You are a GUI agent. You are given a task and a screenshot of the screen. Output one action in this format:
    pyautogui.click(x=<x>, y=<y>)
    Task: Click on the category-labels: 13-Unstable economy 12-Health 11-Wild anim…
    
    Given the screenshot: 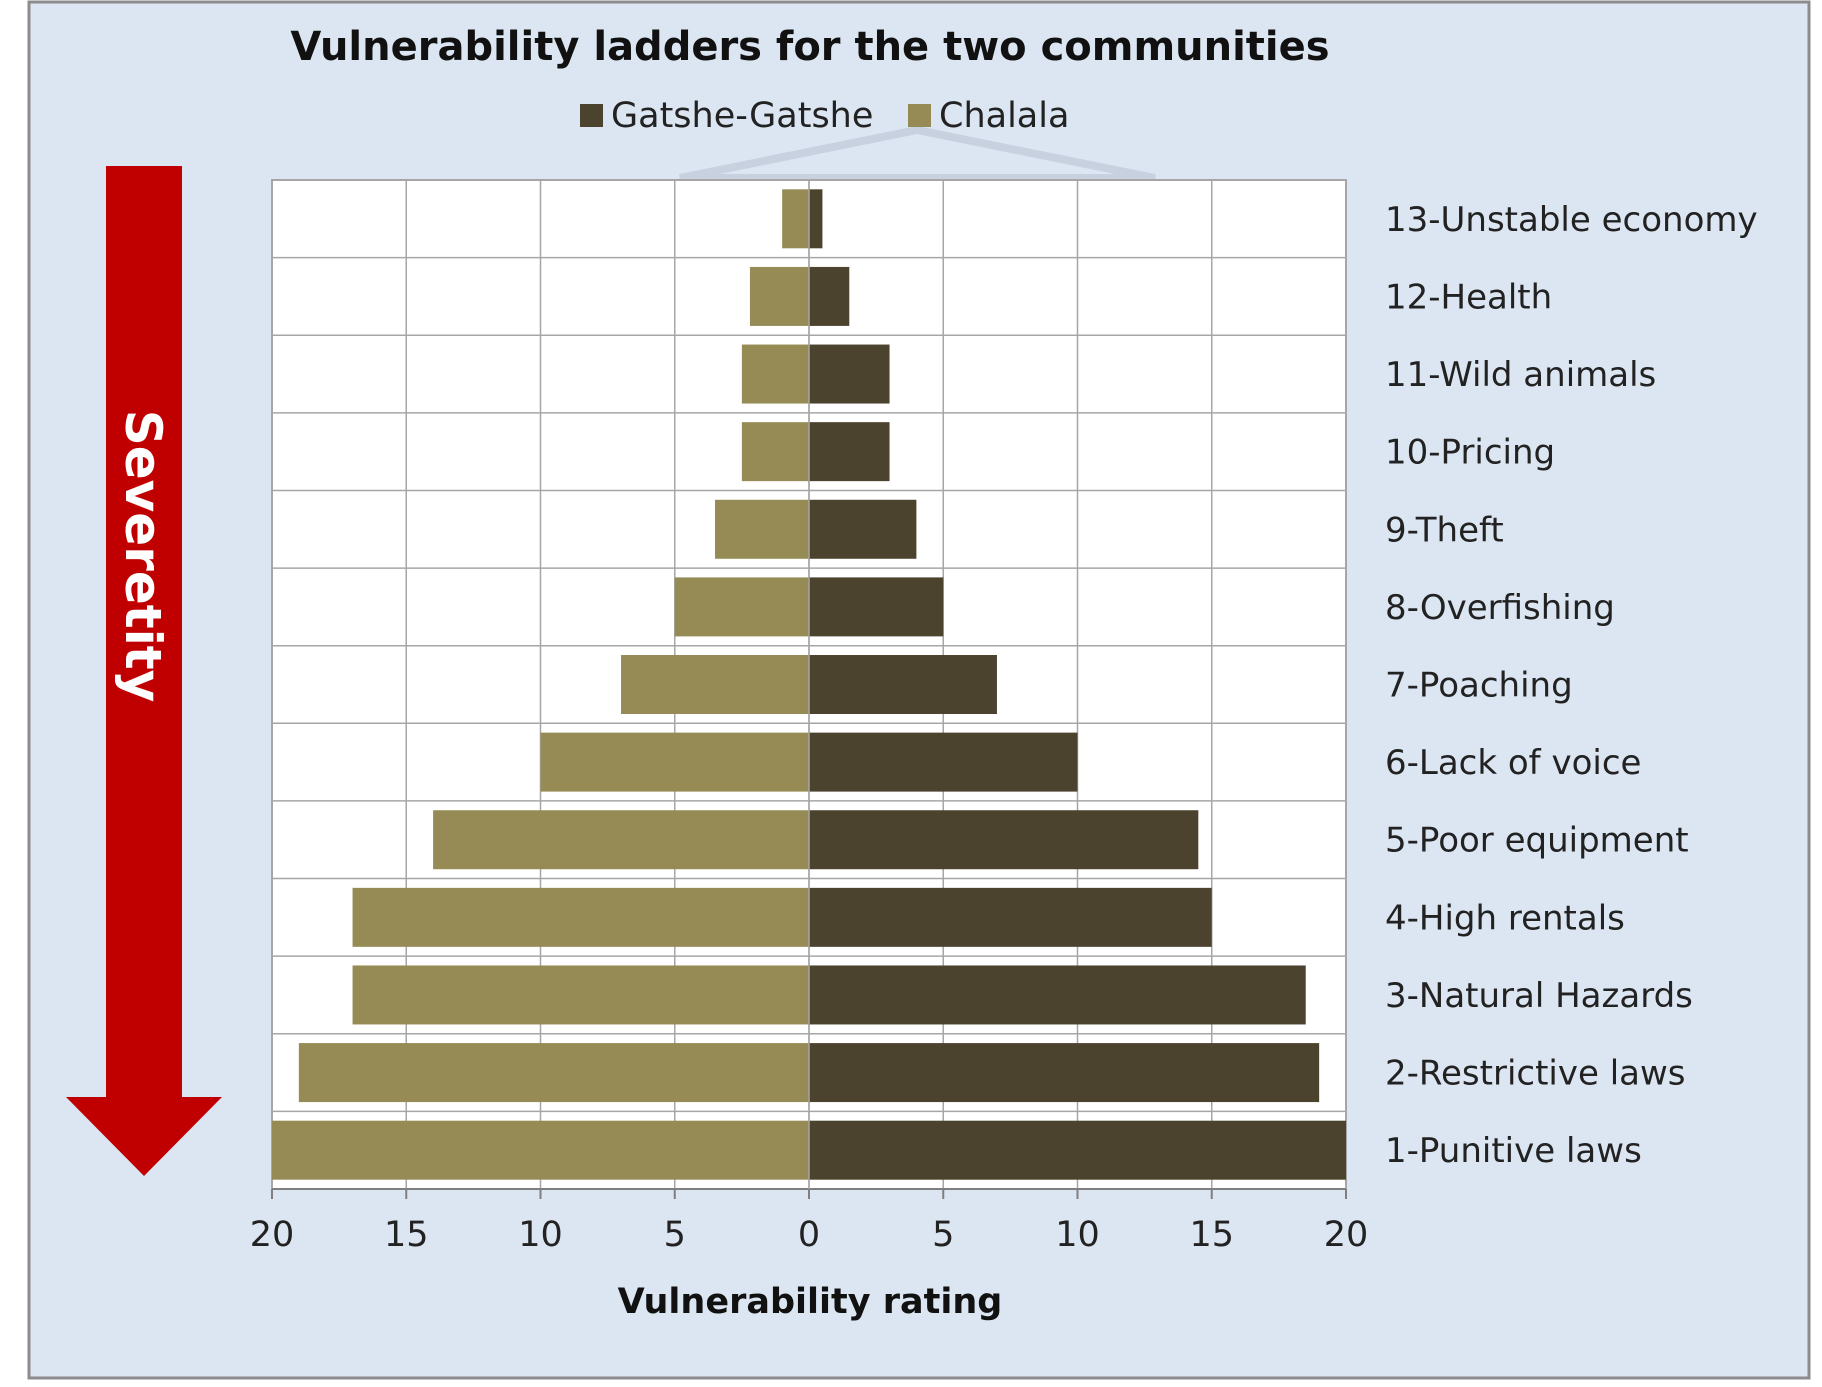 What is the action you would take?
    pyautogui.click(x=1571, y=685)
    